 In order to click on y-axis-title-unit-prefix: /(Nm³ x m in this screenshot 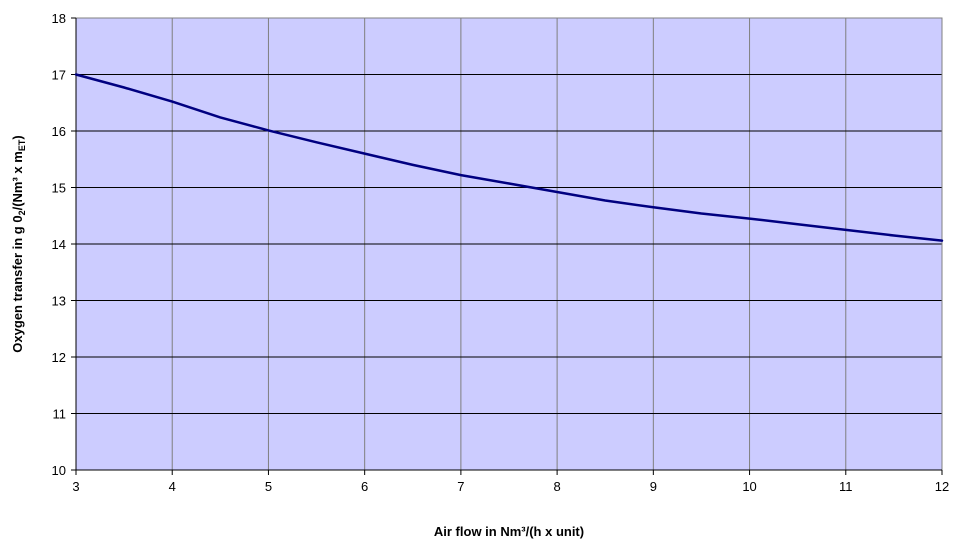, I will do `click(17, 180)`.